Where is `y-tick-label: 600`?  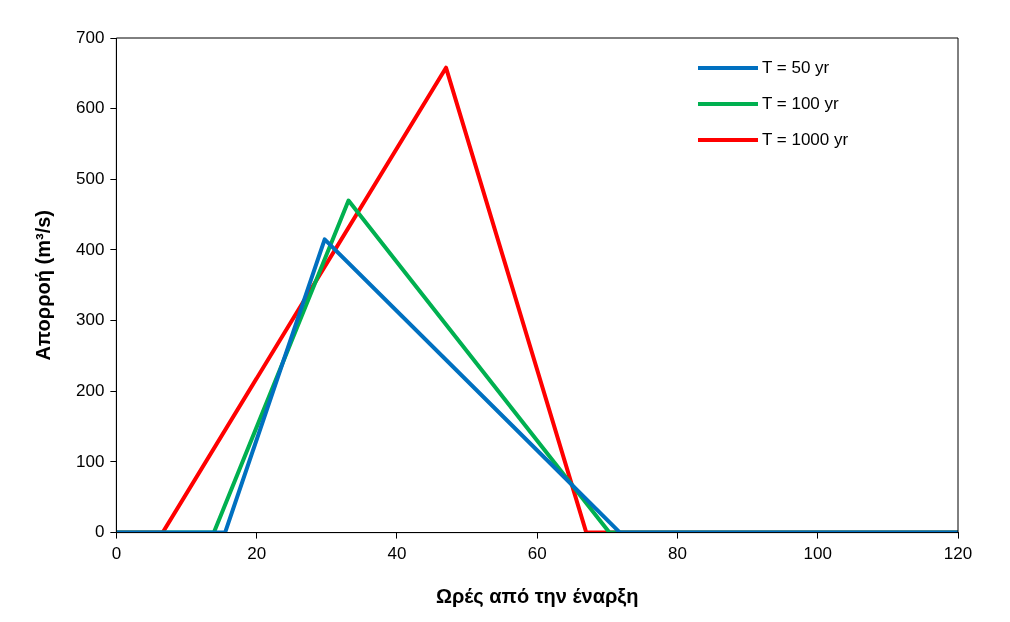
y-tick-label: 600 is located at coordinates (90, 108).